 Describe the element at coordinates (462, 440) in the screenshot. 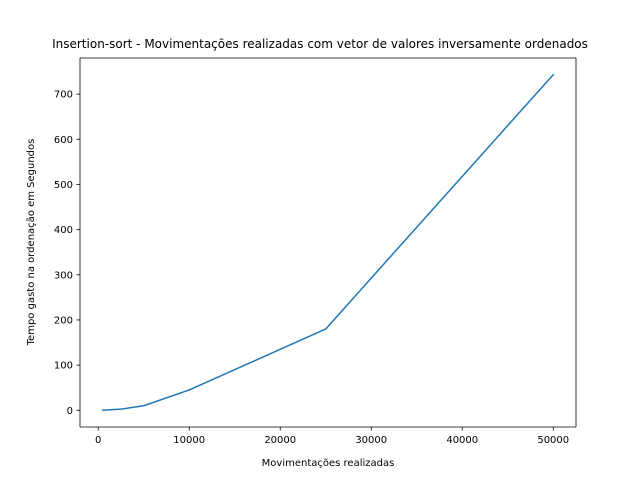

I see `x-tick-label: 40000` at that location.